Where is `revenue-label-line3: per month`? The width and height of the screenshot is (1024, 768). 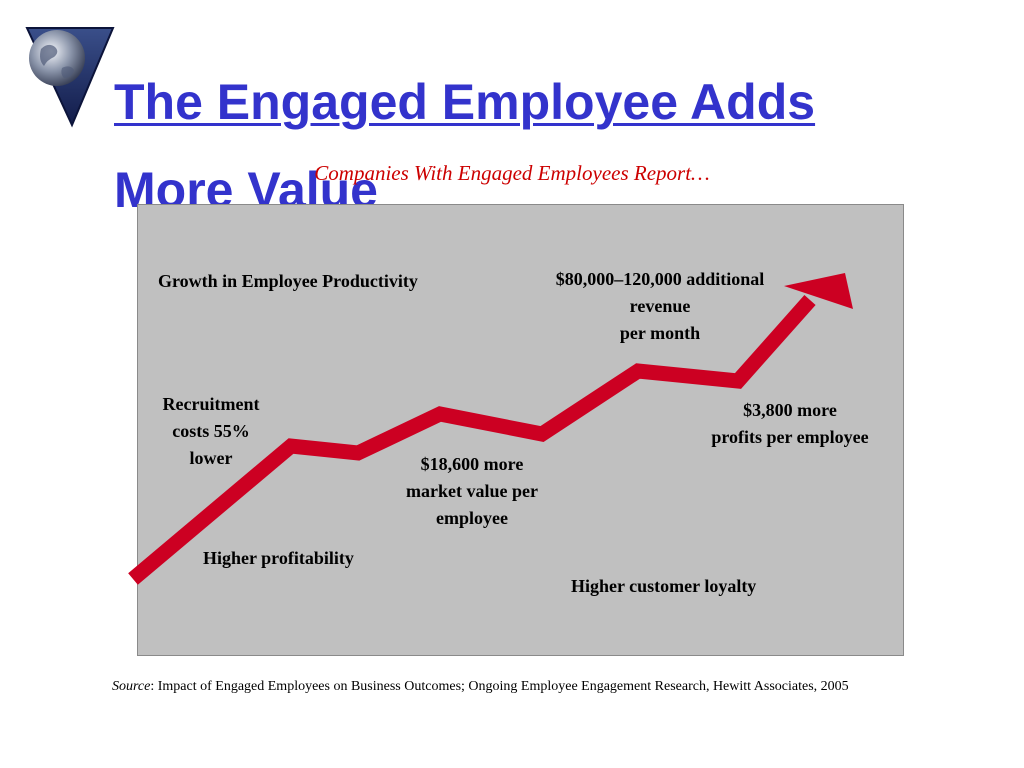 revenue-label-line3: per month is located at coordinates (660, 333).